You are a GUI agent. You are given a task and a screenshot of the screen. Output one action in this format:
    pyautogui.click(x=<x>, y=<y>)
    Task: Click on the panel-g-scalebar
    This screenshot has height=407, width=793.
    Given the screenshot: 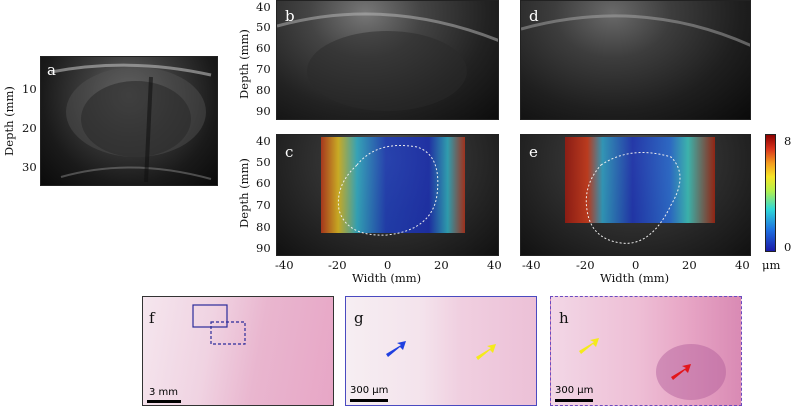 What is the action you would take?
    pyautogui.click(x=369, y=400)
    